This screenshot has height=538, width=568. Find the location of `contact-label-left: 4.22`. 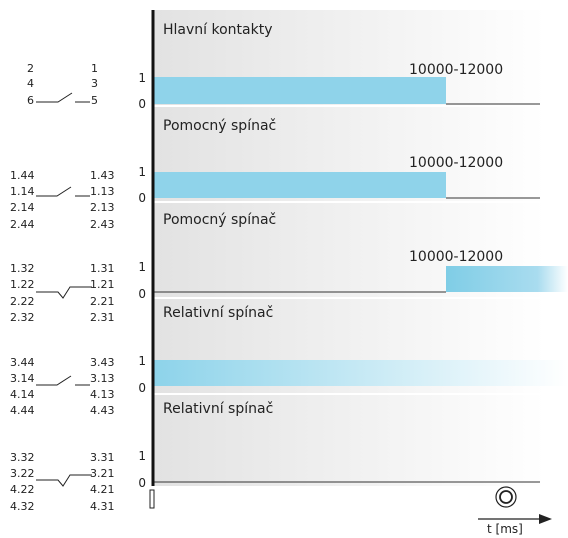

contact-label-left: 4.22 is located at coordinates (22, 489).